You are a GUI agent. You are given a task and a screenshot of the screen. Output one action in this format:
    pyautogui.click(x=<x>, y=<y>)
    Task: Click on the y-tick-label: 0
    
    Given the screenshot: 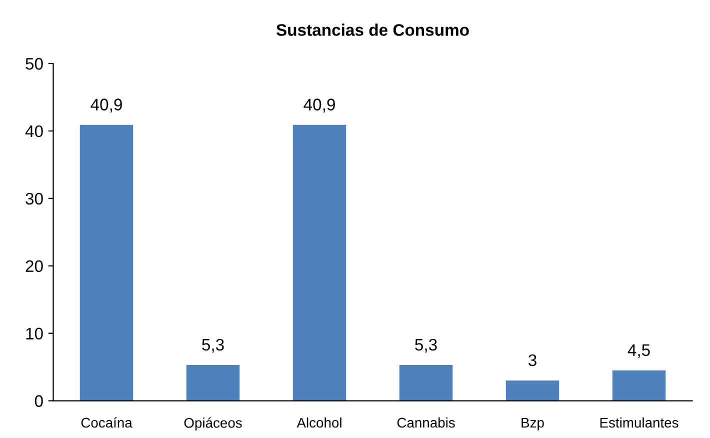 What is the action you would take?
    pyautogui.click(x=38, y=401)
    